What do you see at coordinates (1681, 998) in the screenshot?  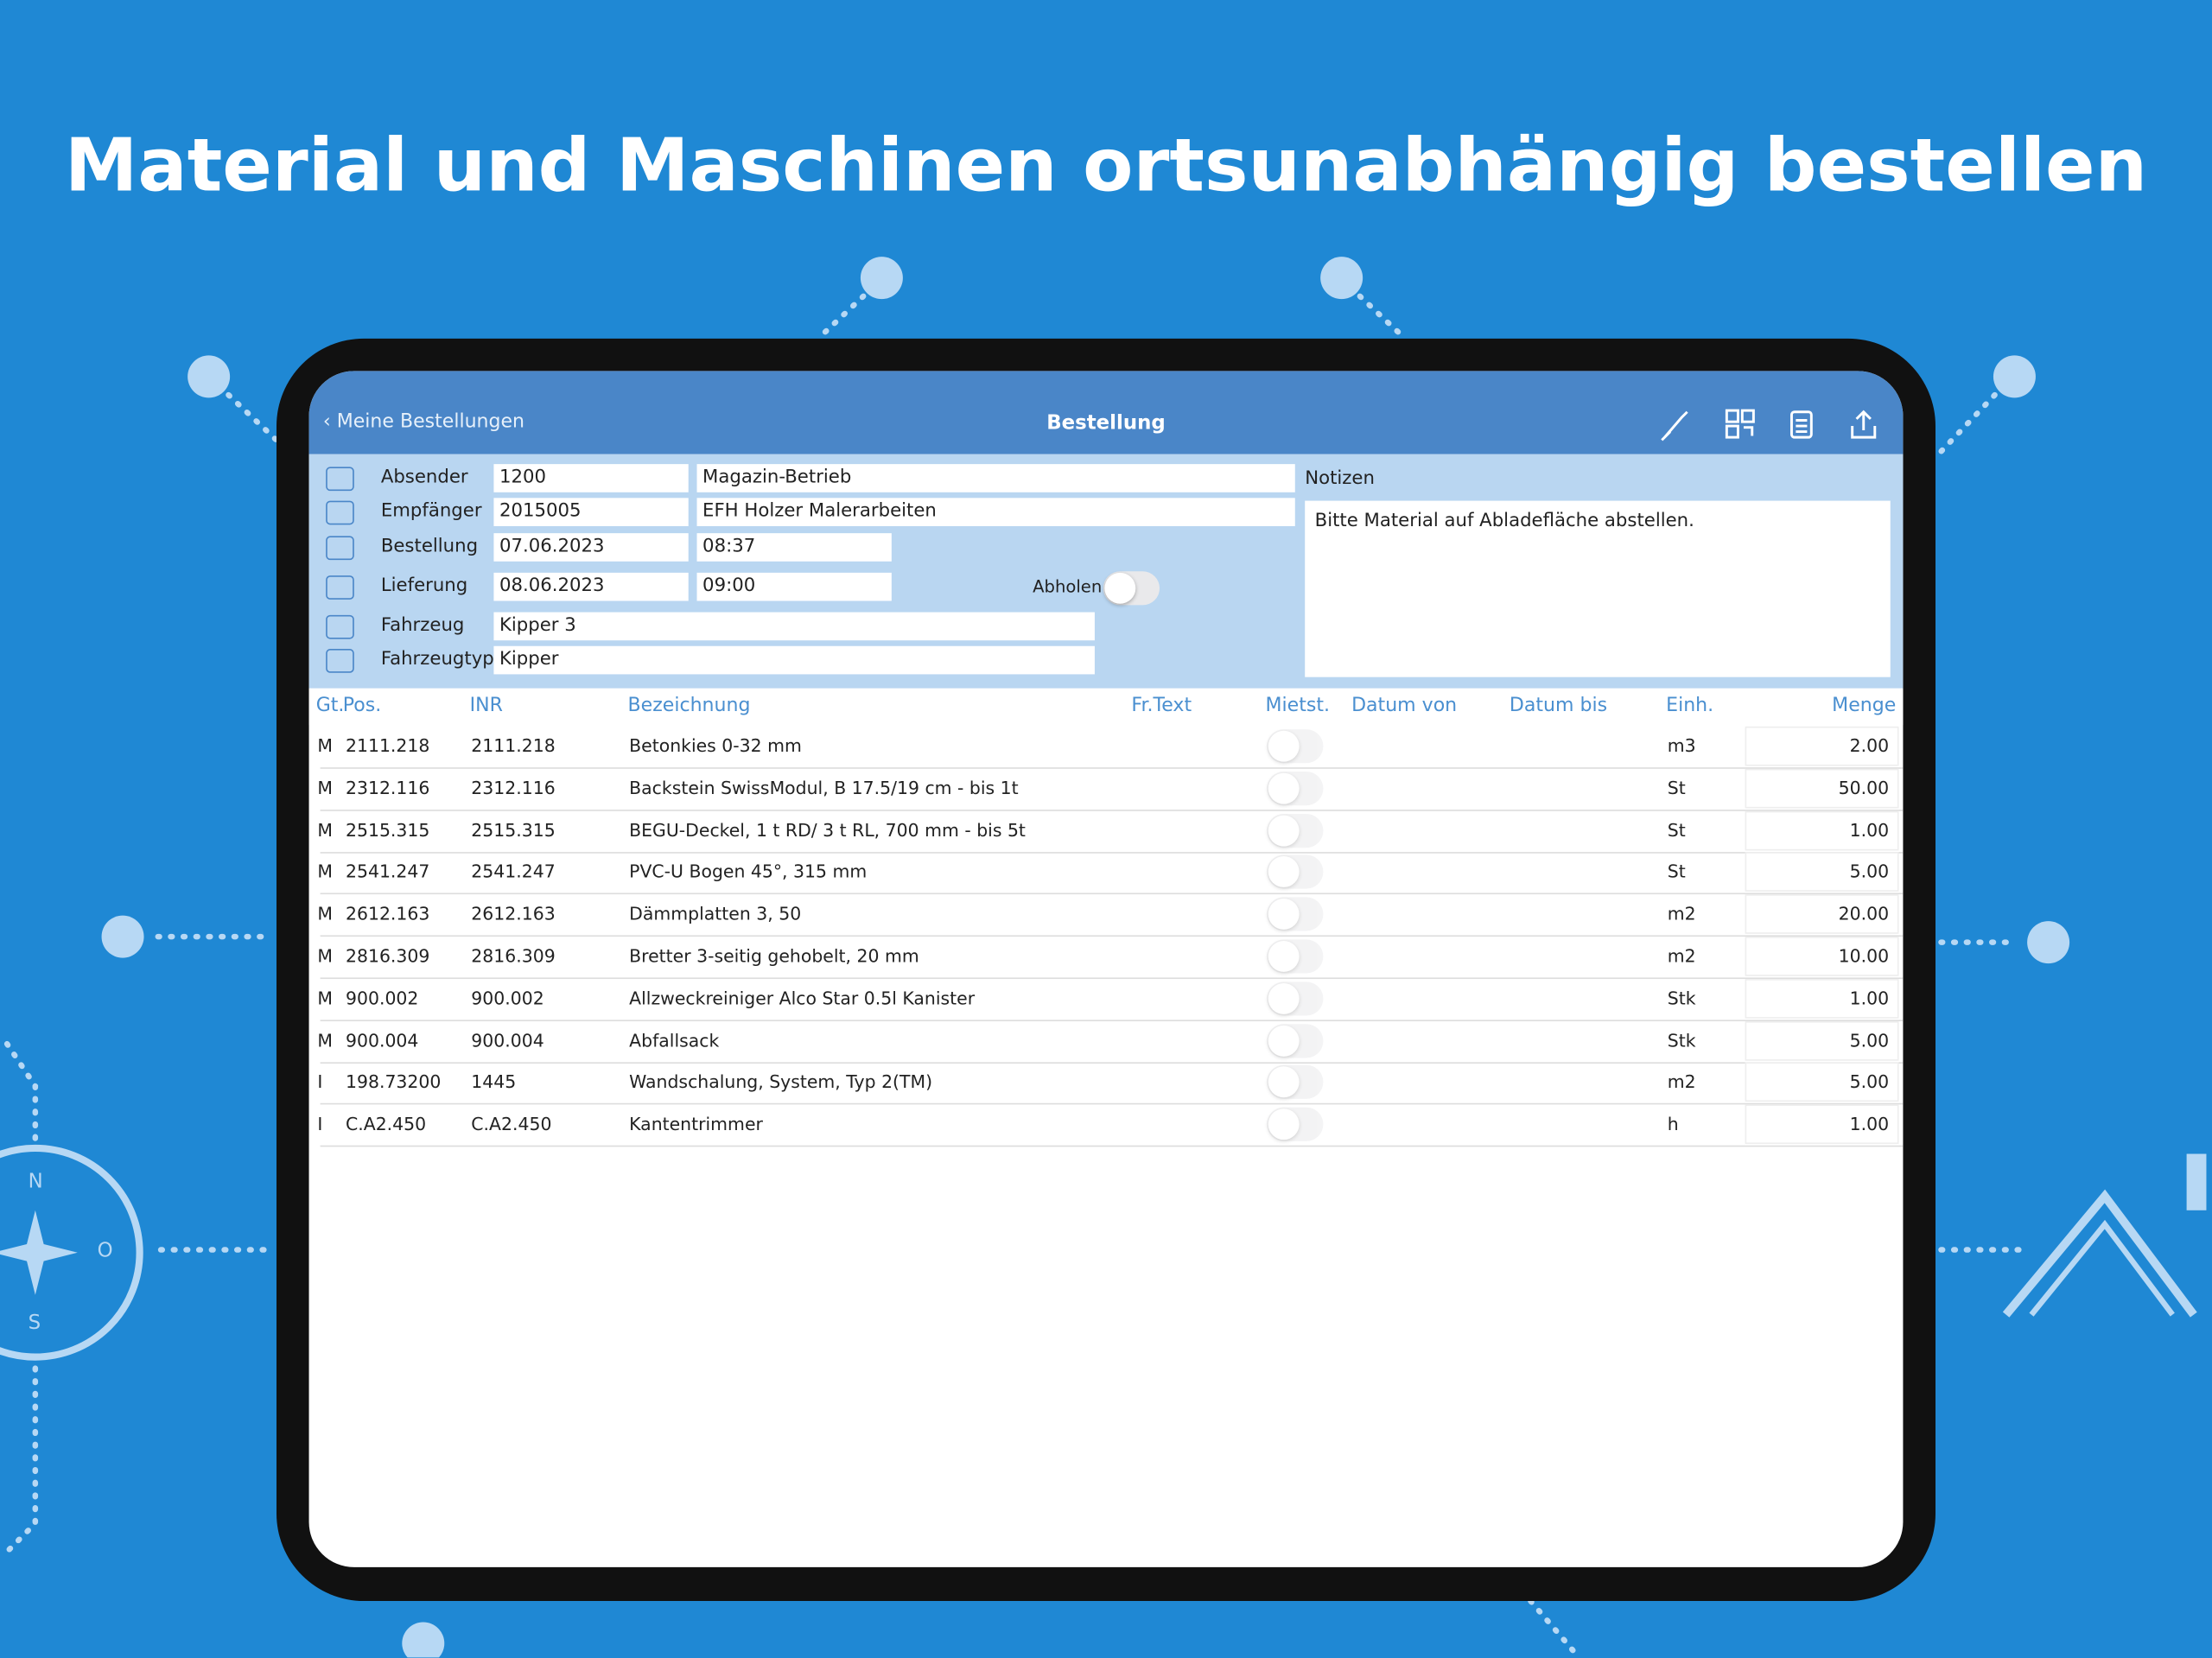 I see `cell: Stk` at bounding box center [1681, 998].